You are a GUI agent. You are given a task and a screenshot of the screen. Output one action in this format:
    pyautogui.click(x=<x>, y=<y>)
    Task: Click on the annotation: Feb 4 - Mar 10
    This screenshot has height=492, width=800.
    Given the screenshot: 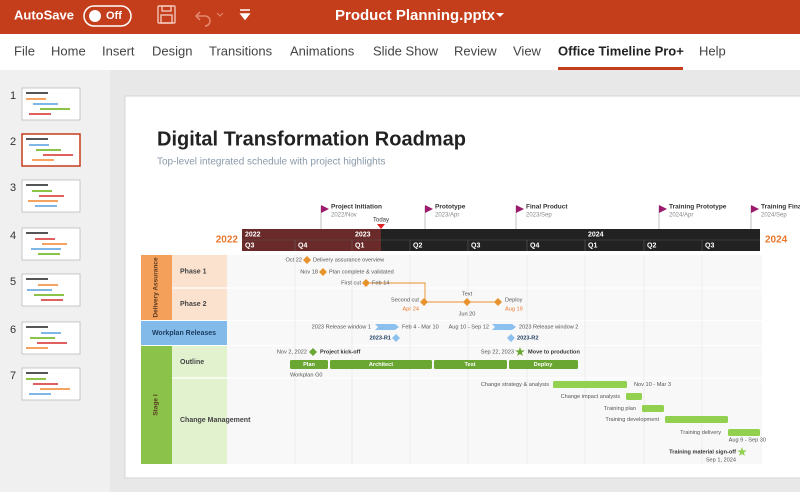 What is the action you would take?
    pyautogui.click(x=420, y=327)
    